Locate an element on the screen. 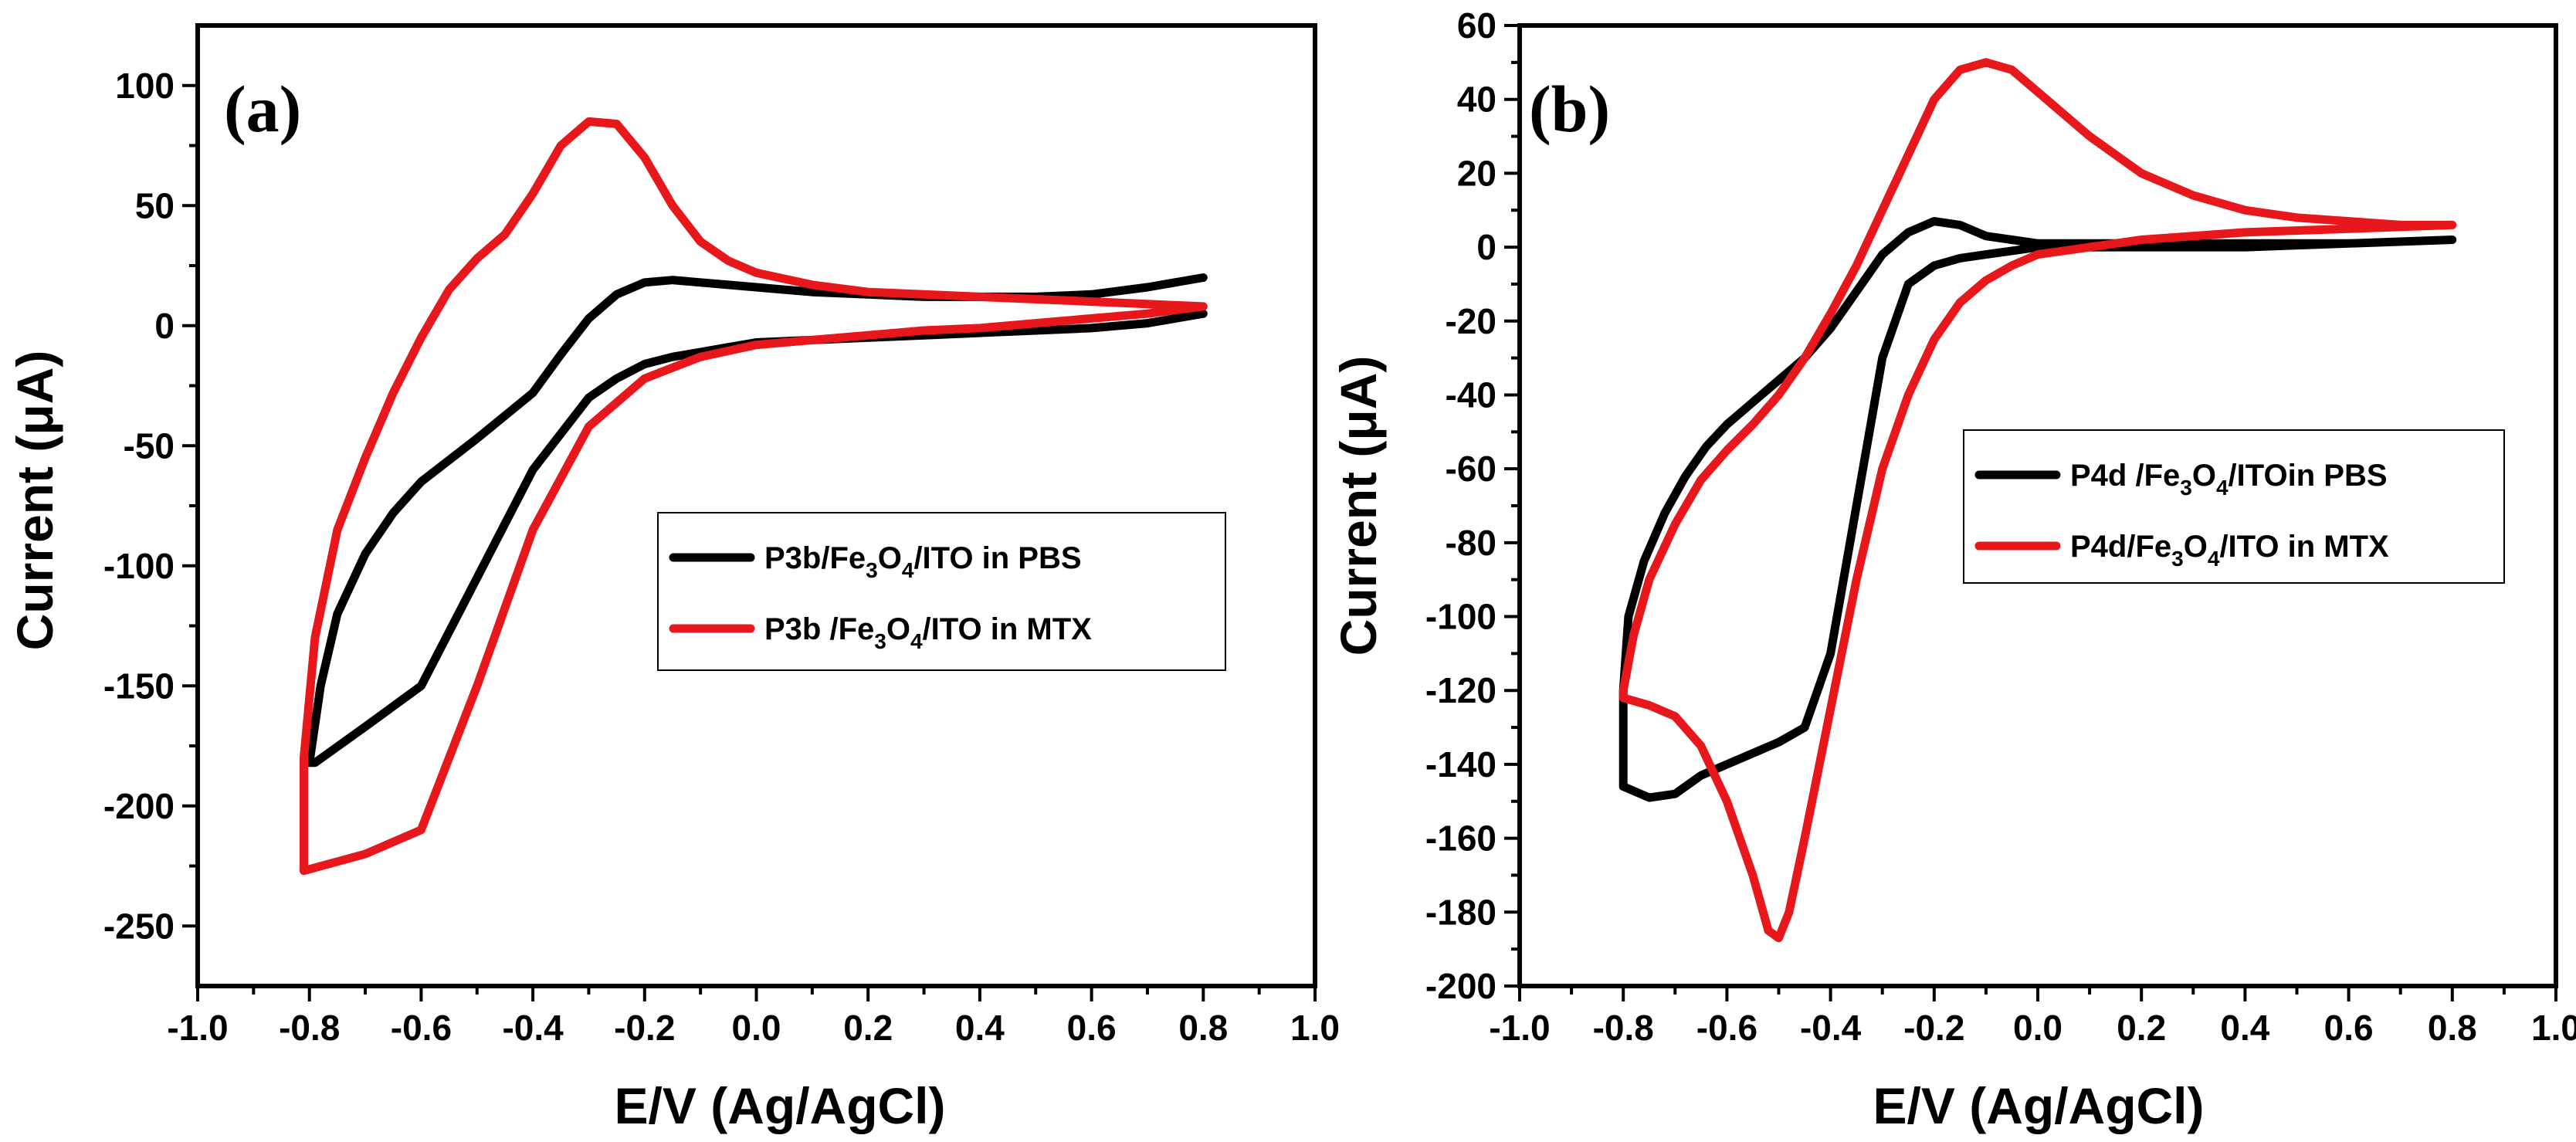  legend-box-a is located at coordinates (941, 591).